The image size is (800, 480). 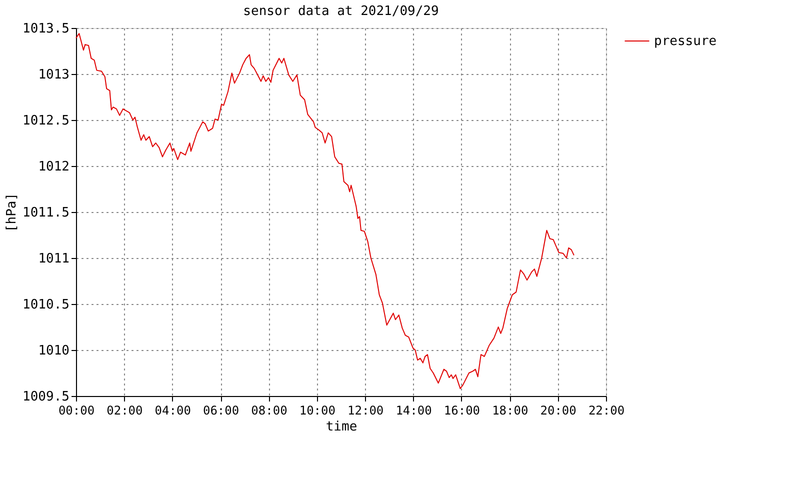 What do you see at coordinates (46, 397) in the screenshot?
I see `y-tick-label: 1009.5` at bounding box center [46, 397].